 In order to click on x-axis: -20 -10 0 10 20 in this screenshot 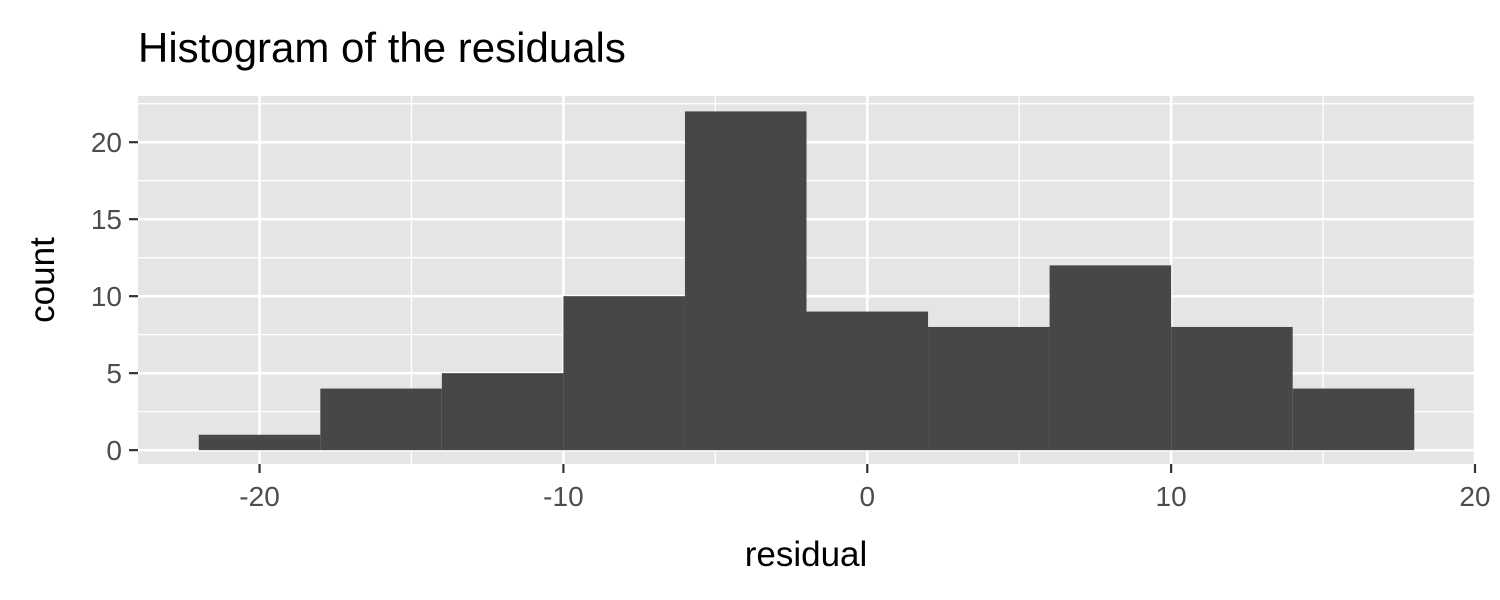, I will do `click(865, 488)`.